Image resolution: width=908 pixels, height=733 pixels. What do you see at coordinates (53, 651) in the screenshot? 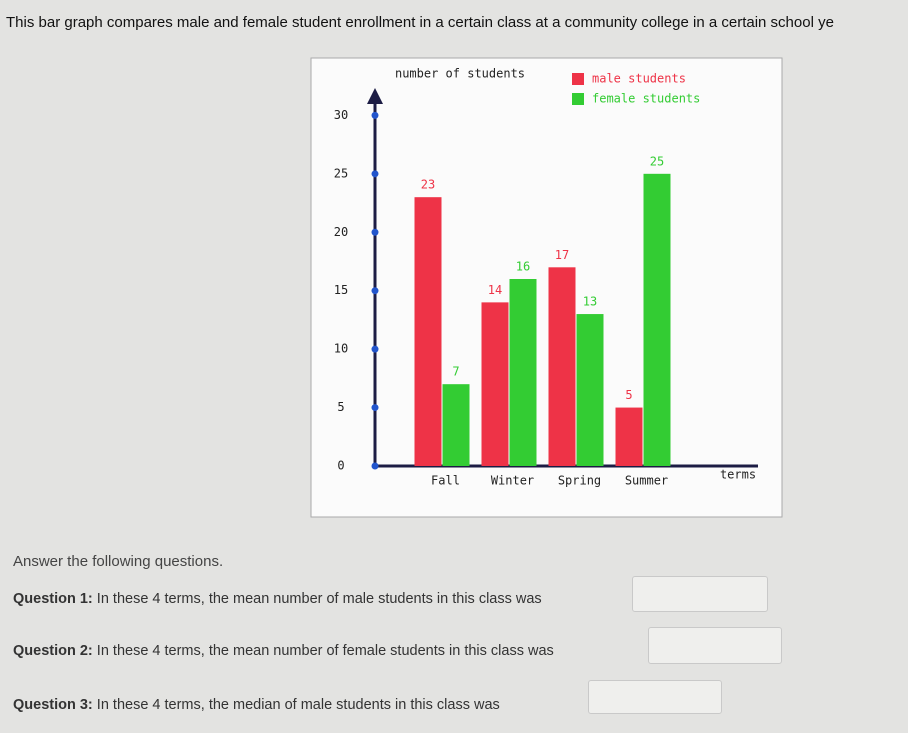
I see `question-label: Question 2:` at bounding box center [53, 651].